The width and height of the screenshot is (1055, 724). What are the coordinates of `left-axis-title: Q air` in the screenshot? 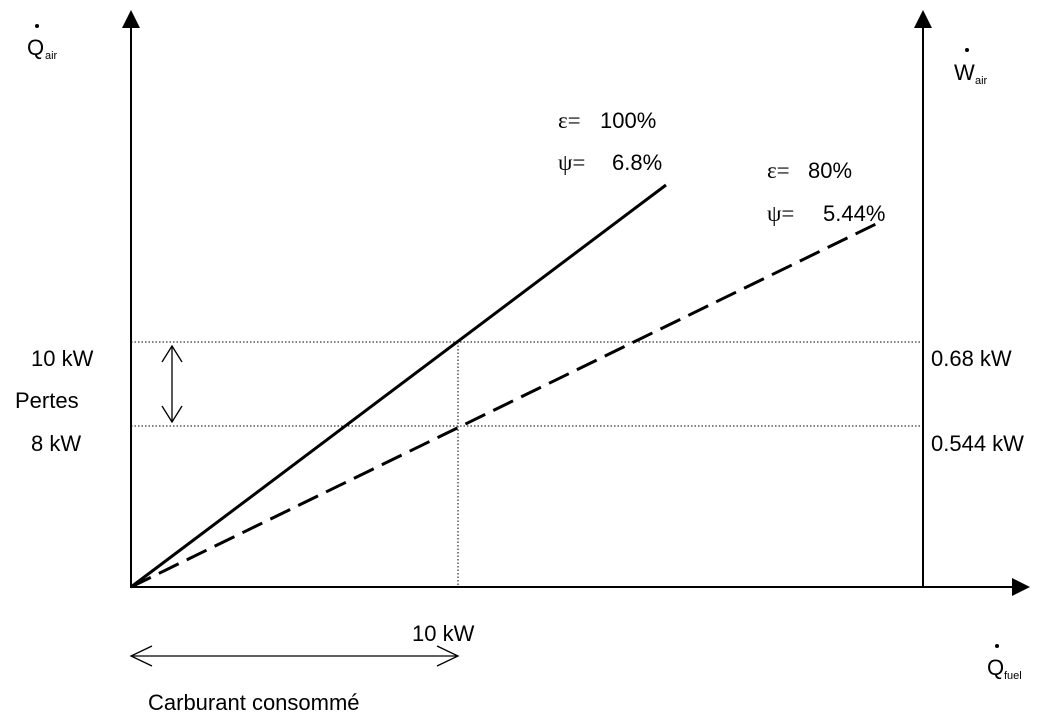 It's located at (42, 43).